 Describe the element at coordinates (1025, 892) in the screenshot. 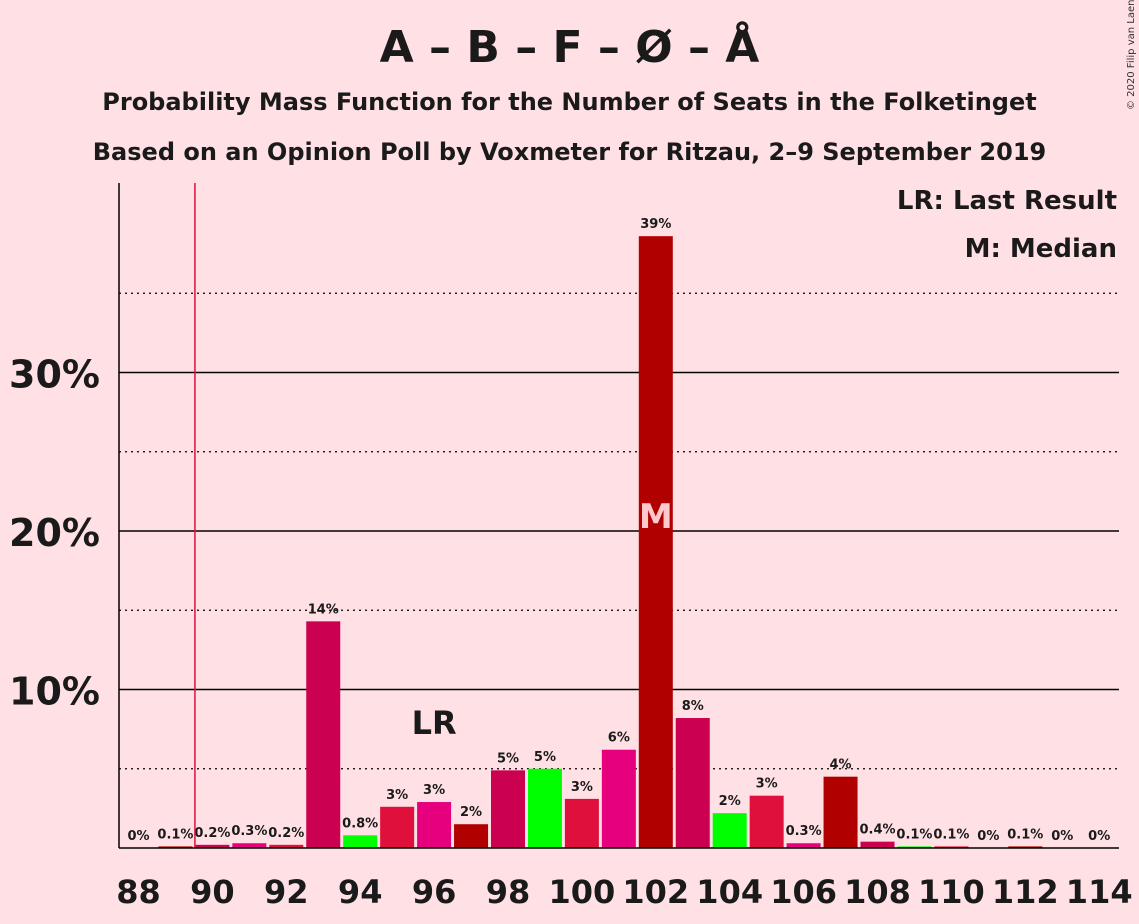

I see `x-tick-label: 112` at that location.